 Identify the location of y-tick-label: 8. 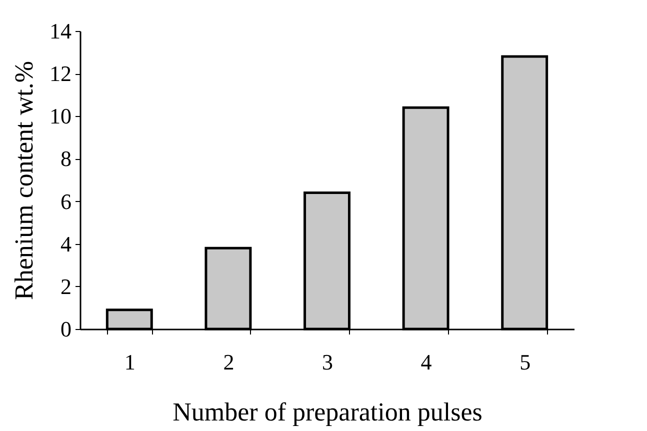
(66, 159).